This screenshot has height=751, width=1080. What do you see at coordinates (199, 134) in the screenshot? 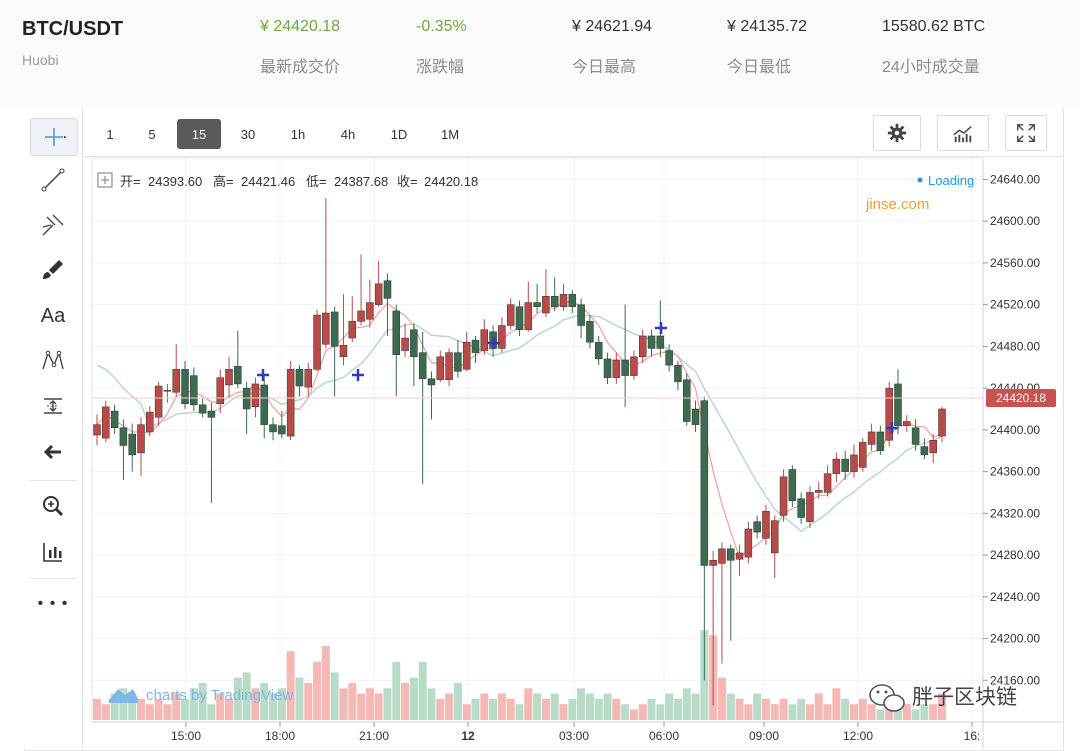
I see `interval-15m: 15` at bounding box center [199, 134].